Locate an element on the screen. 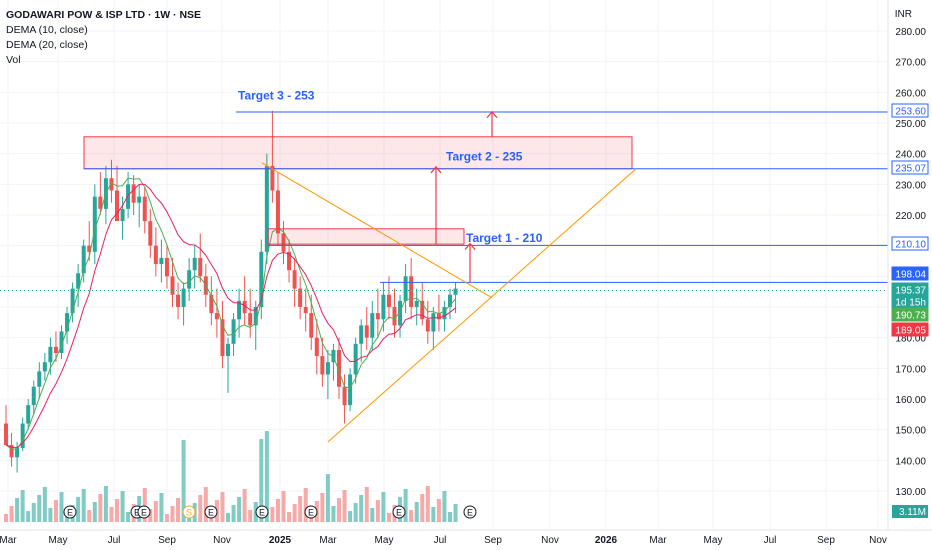  time-tick-label: May is located at coordinates (384, 540).